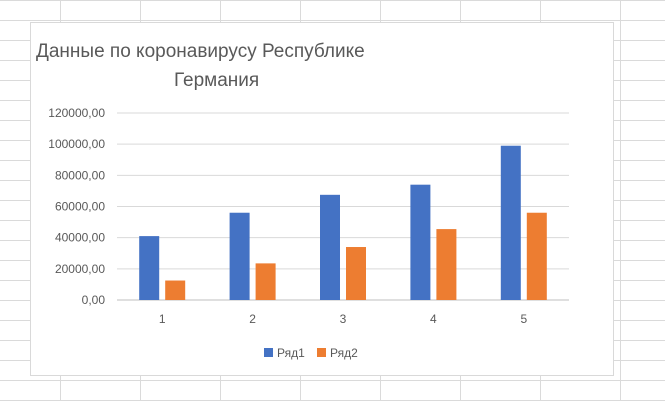  What do you see at coordinates (76, 144) in the screenshot?
I see `y-tick-label: 100000,00` at bounding box center [76, 144].